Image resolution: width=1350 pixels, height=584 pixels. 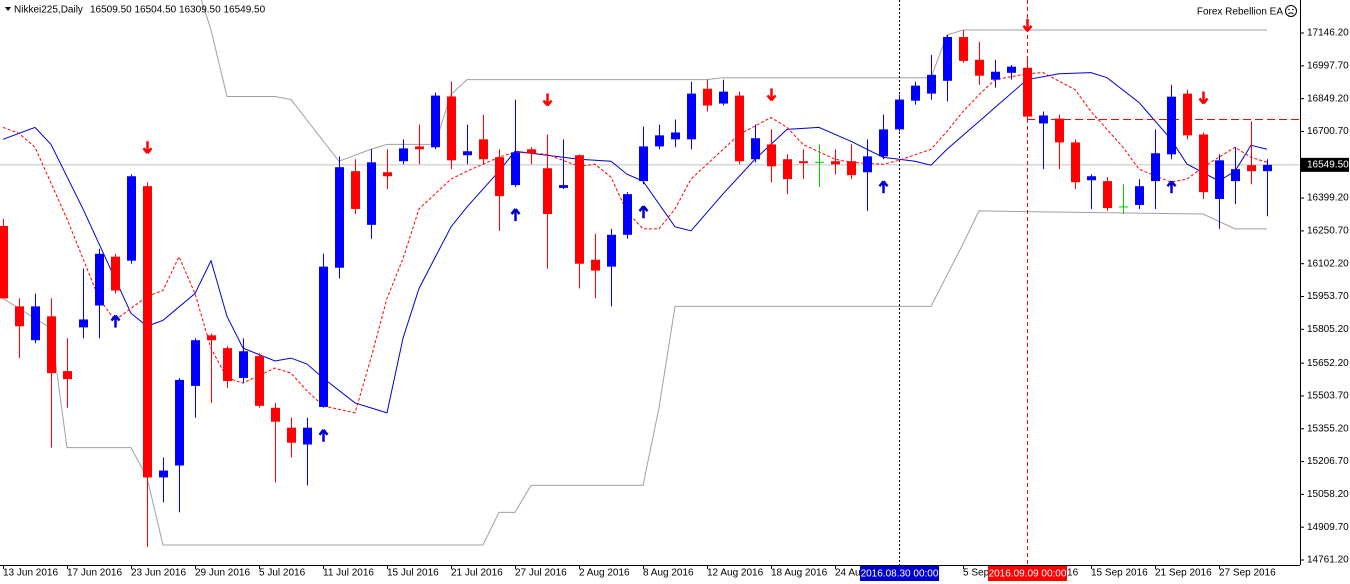 I want to click on y-tick-label: 15206.70, so click(x=1328, y=461).